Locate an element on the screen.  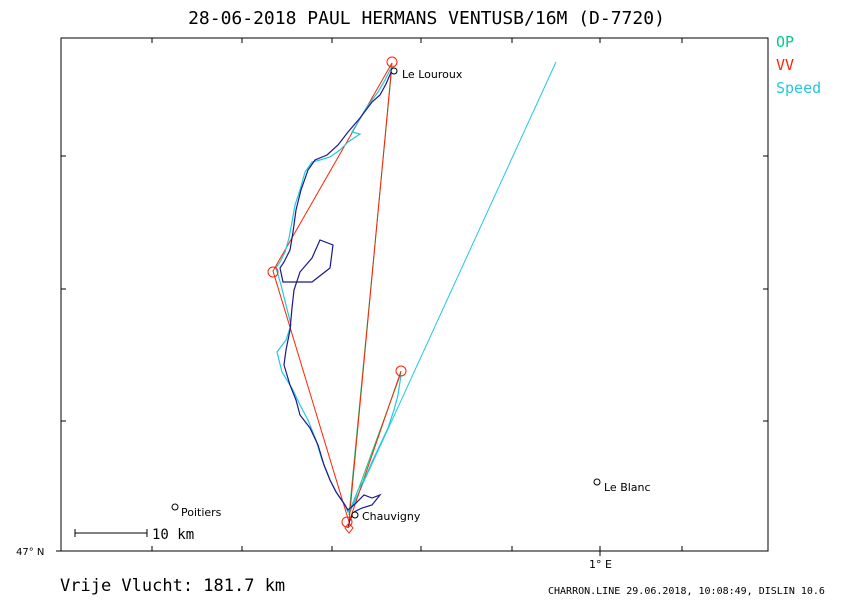
place-chauvigny: Chauvigny is located at coordinates (391, 516).